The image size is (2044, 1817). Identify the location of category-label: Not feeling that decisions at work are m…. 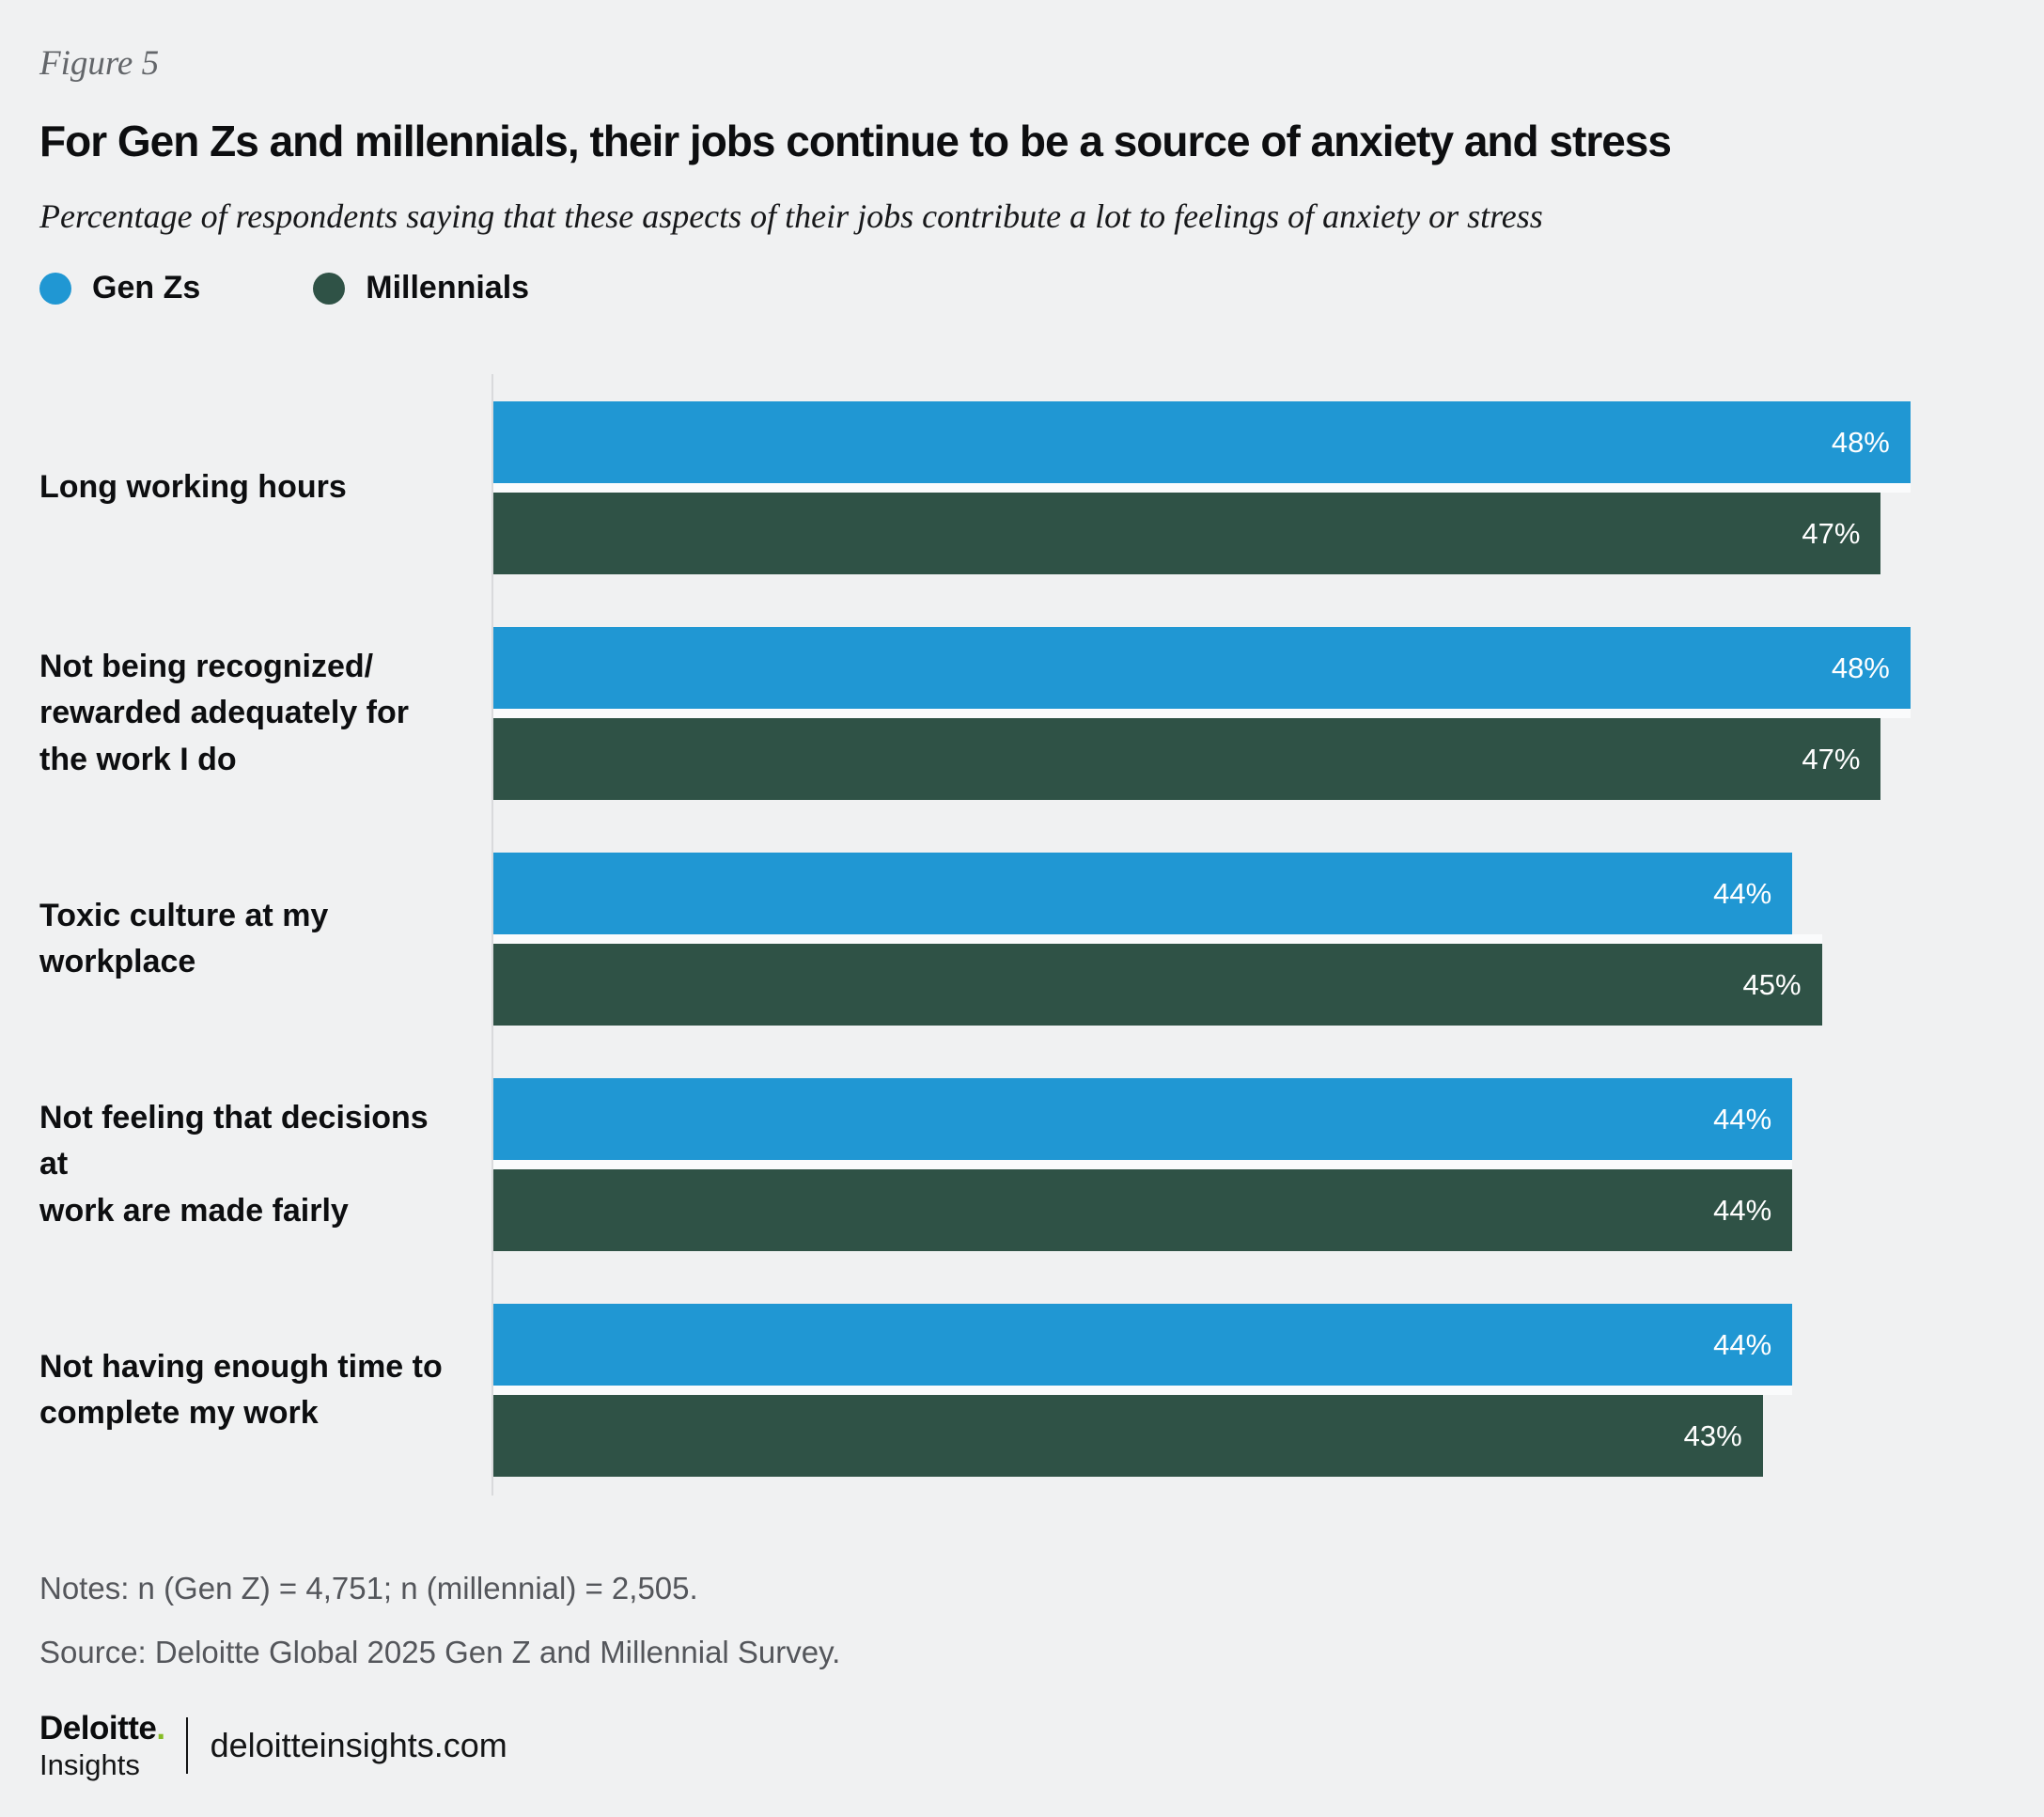
(234, 1164).